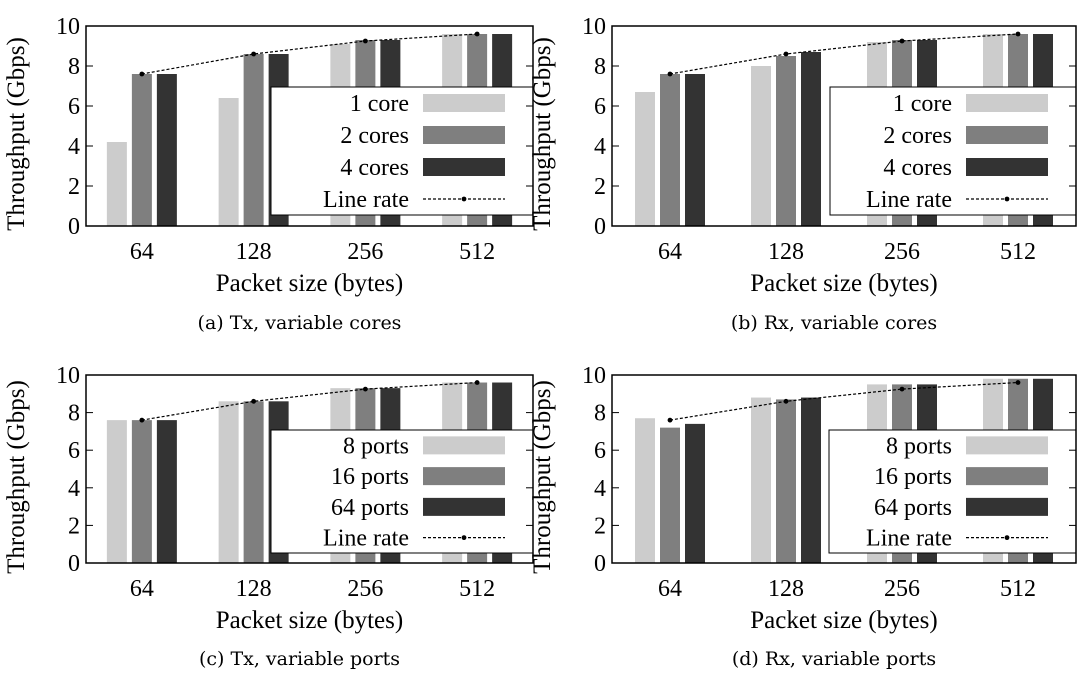 This screenshot has width=1089, height=677. Describe the element at coordinates (116, 491) in the screenshot. I see `bar-c-s0-c0` at that location.